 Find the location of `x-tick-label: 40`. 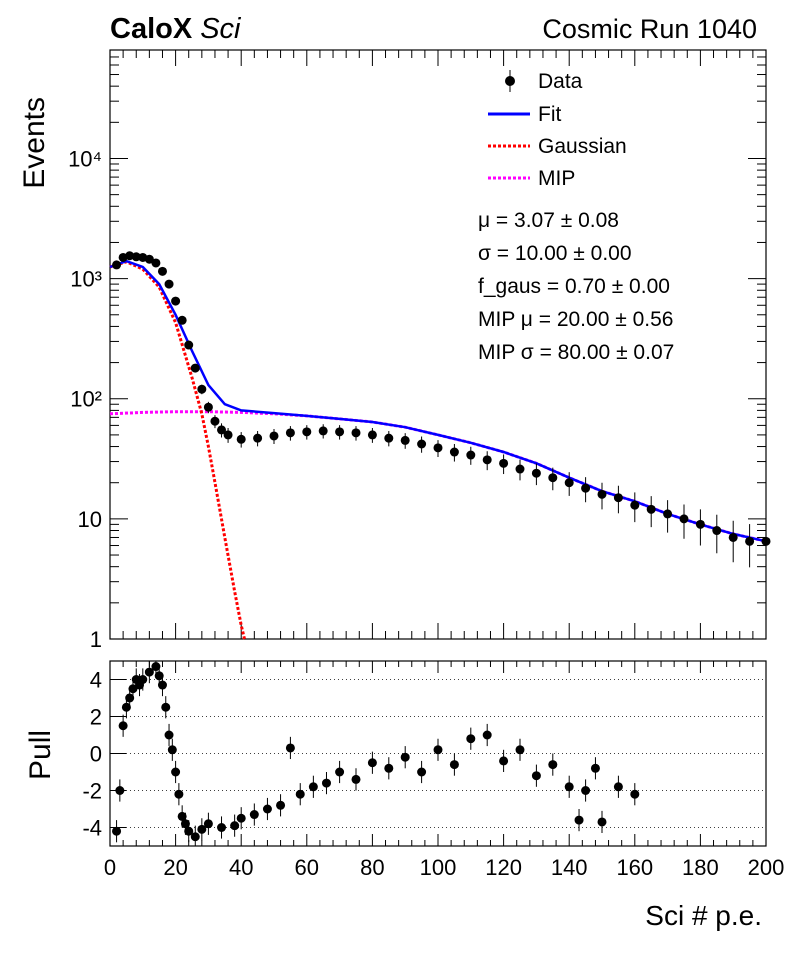

x-tick-label: 40 is located at coordinates (241, 867).